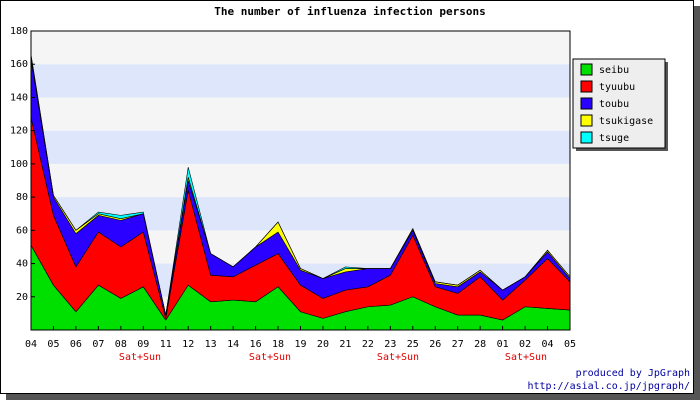  What do you see at coordinates (525, 344) in the screenshot?
I see `x-tick-label: 02` at bounding box center [525, 344].